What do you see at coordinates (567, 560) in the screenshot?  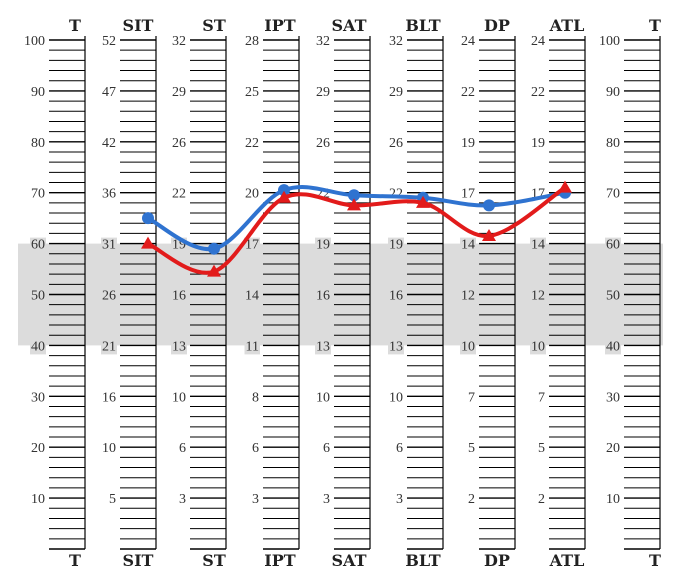 I see `column-footer: ATL` at bounding box center [567, 560].